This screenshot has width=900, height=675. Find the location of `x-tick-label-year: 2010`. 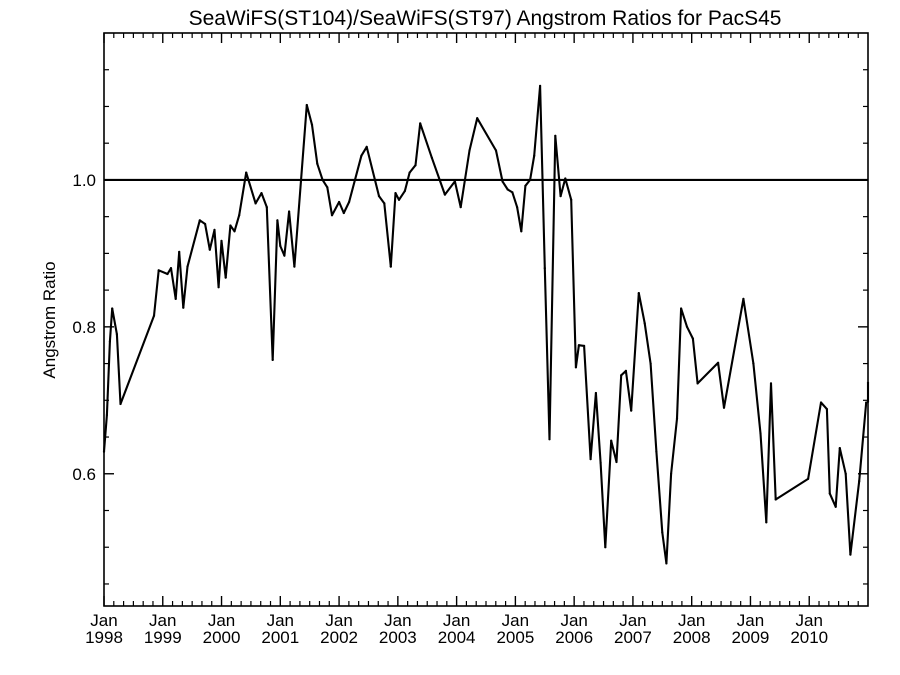

x-tick-label-year: 2010 is located at coordinates (809, 637).